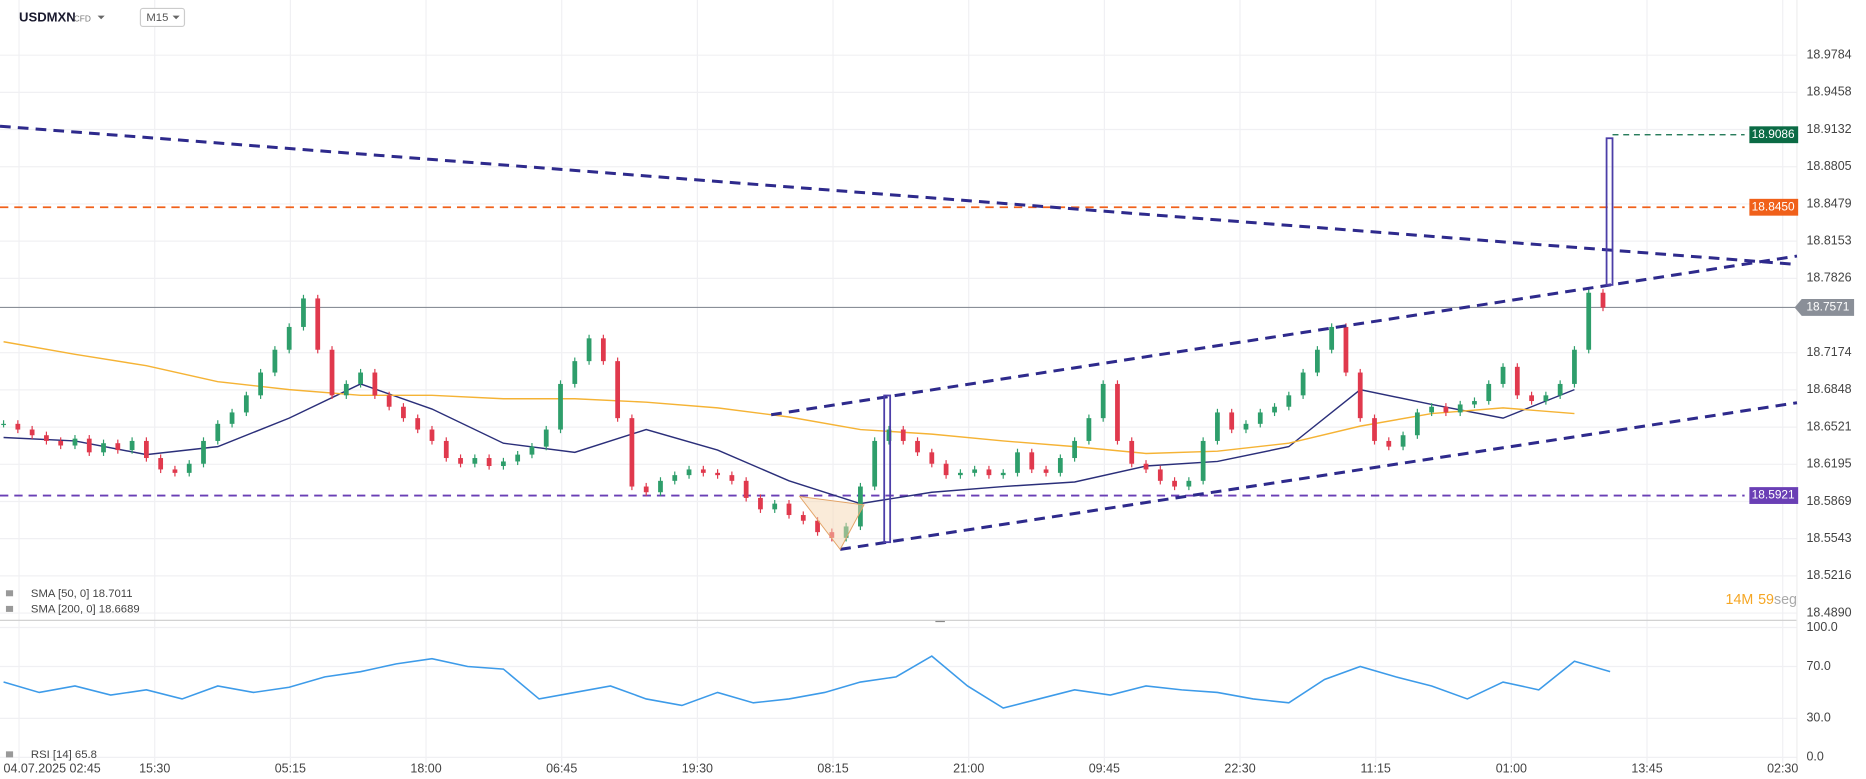 This screenshot has width=1866, height=779. I want to click on symbol-dropdown, so click(101, 17).